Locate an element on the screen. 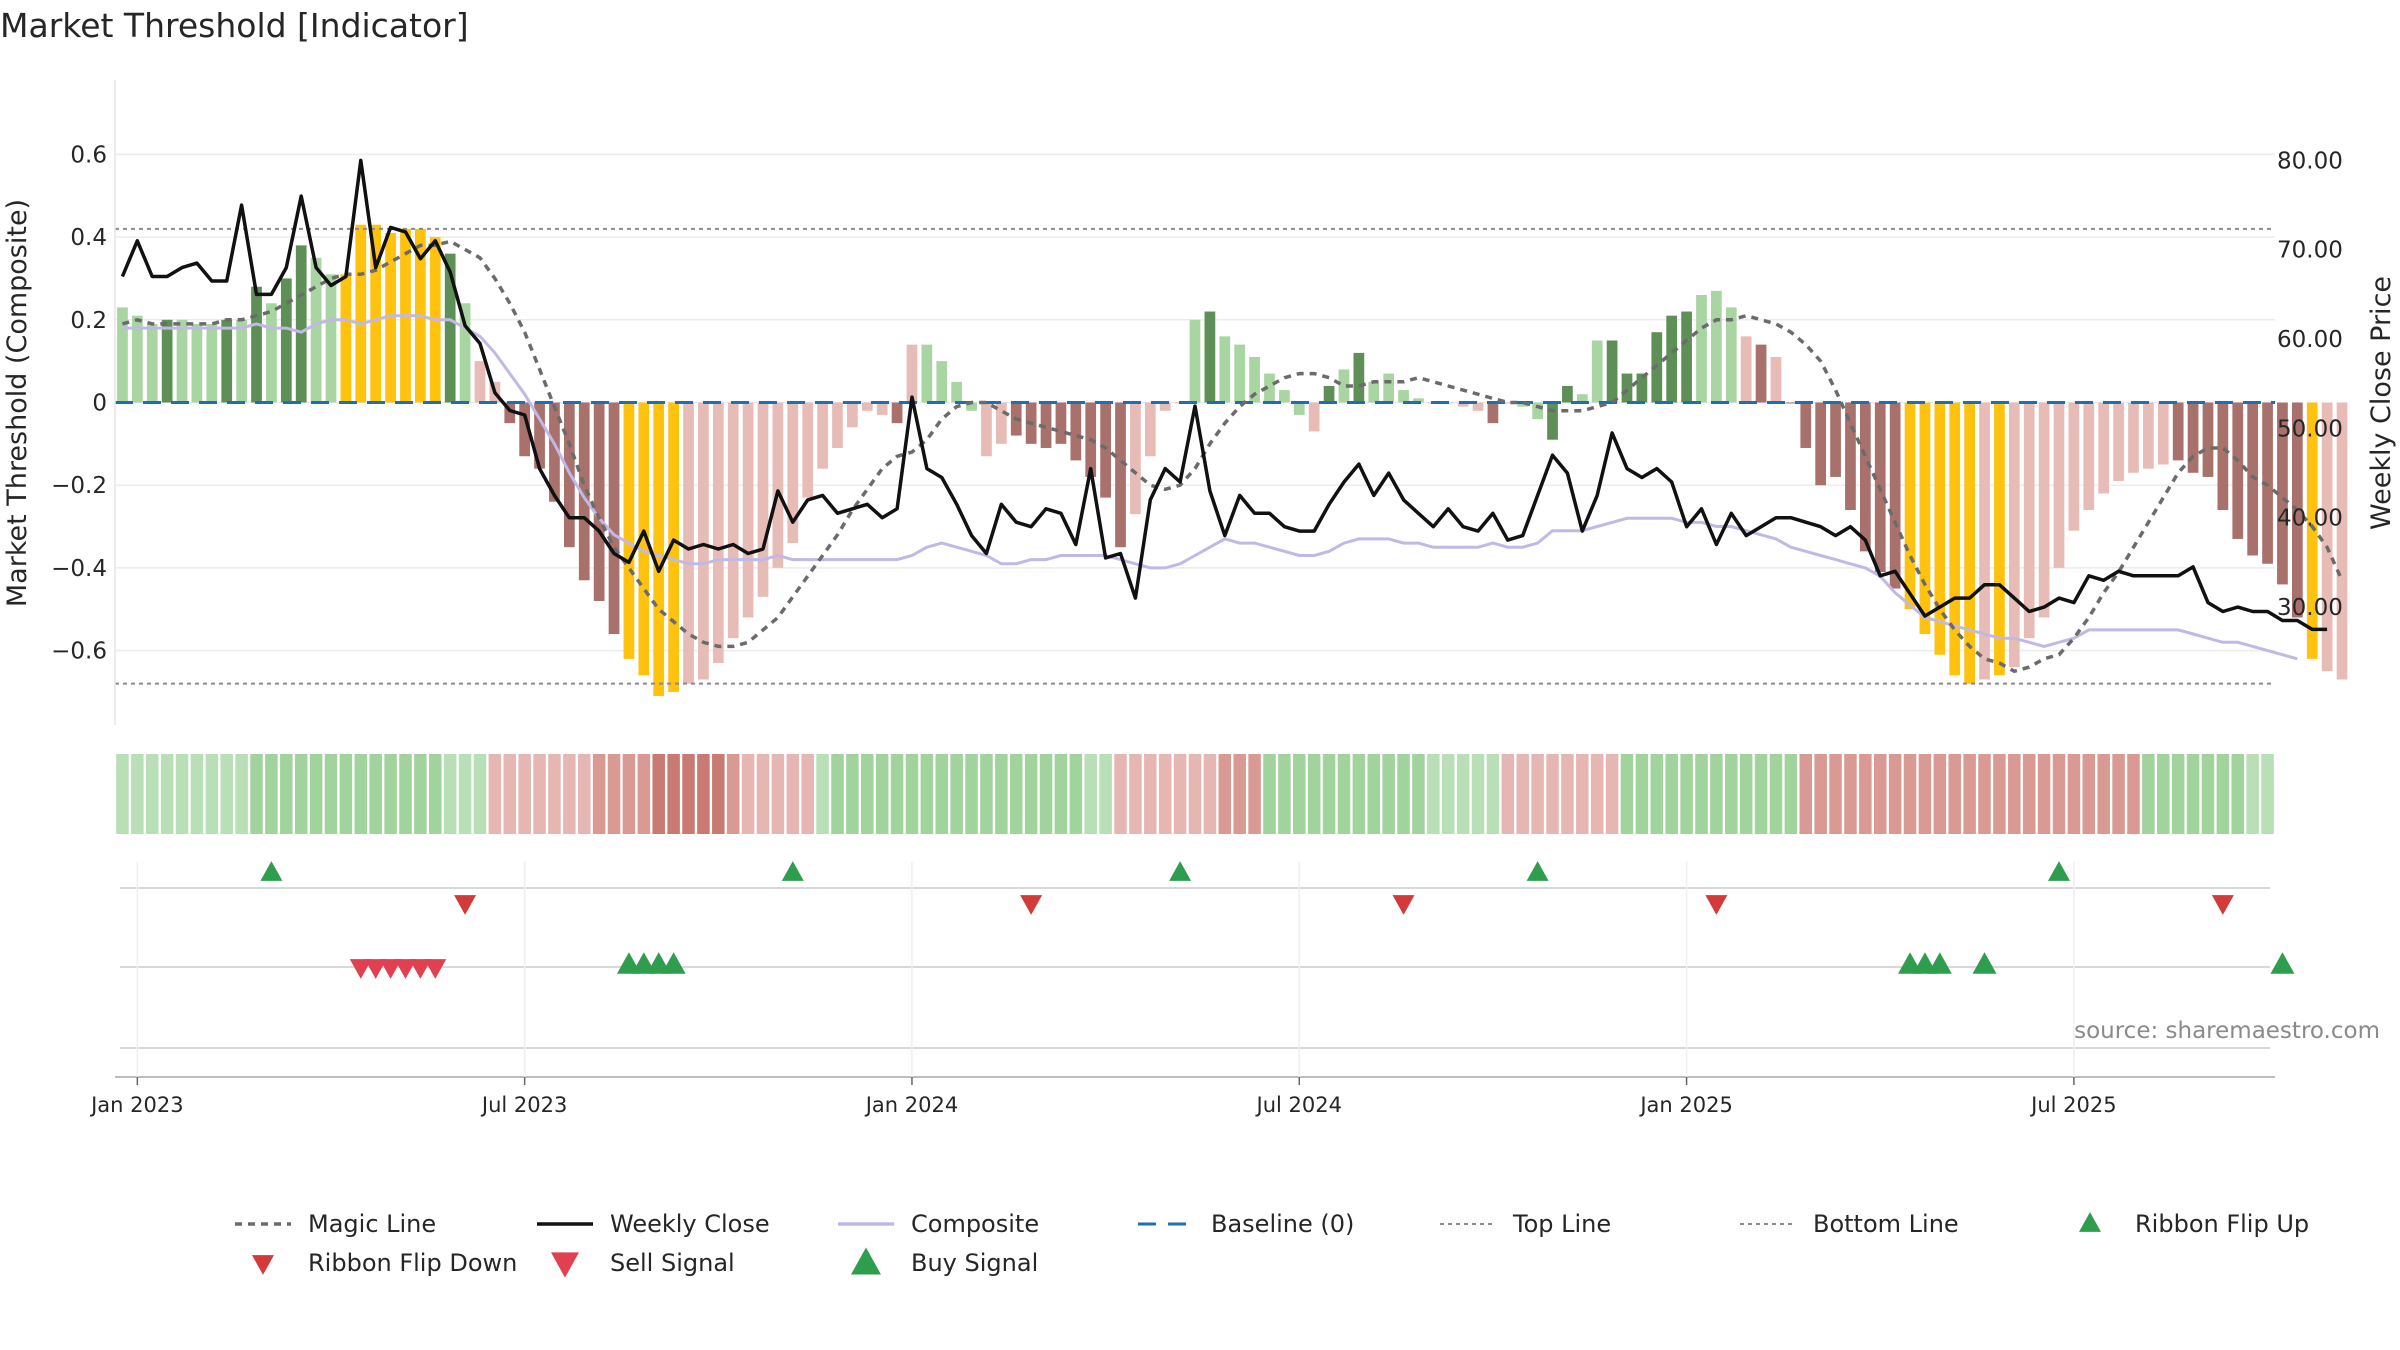 This screenshot has height=1350, width=2400. legend-label: Bottom Line is located at coordinates (1886, 1224).